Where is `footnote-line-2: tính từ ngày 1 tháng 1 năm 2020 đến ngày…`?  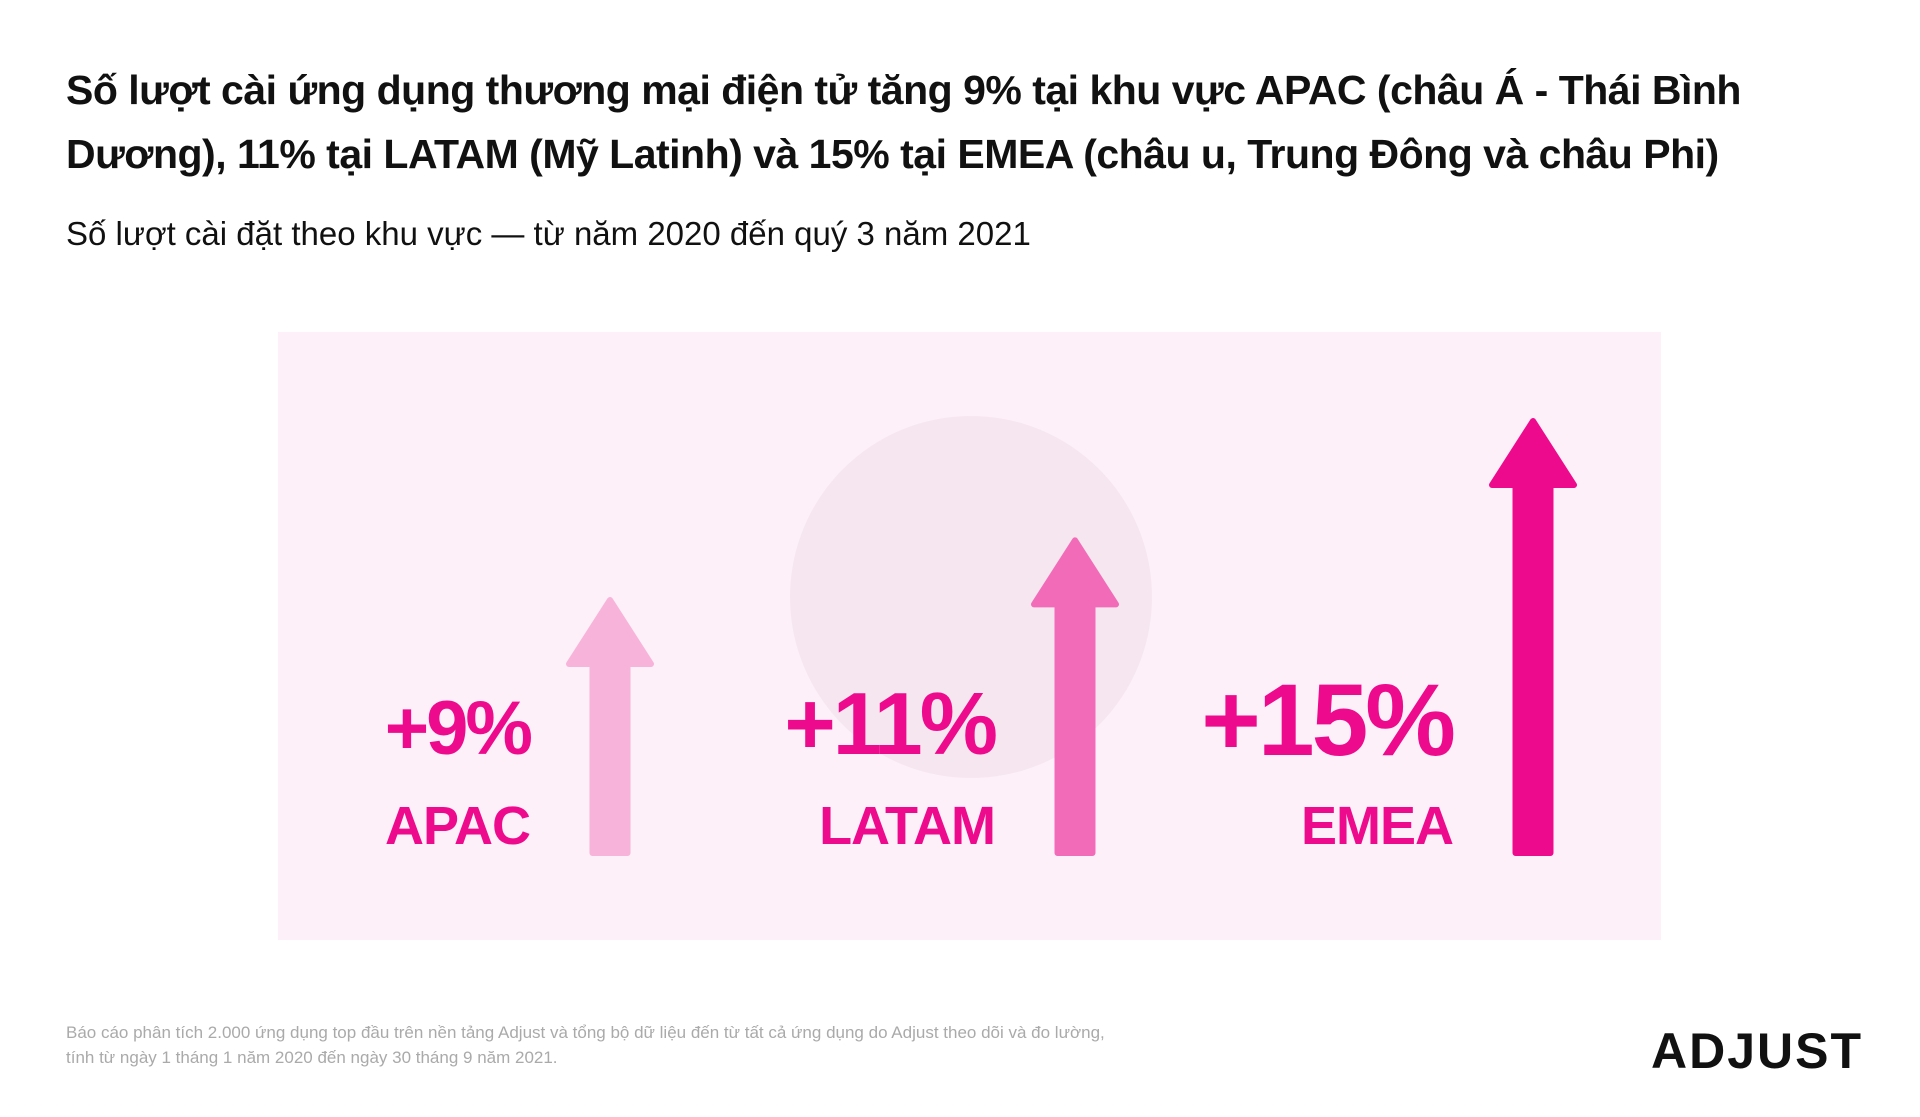
footnote-line-2: tính từ ngày 1 tháng 1 năm 2020 đến ngày… is located at coordinates (312, 1057).